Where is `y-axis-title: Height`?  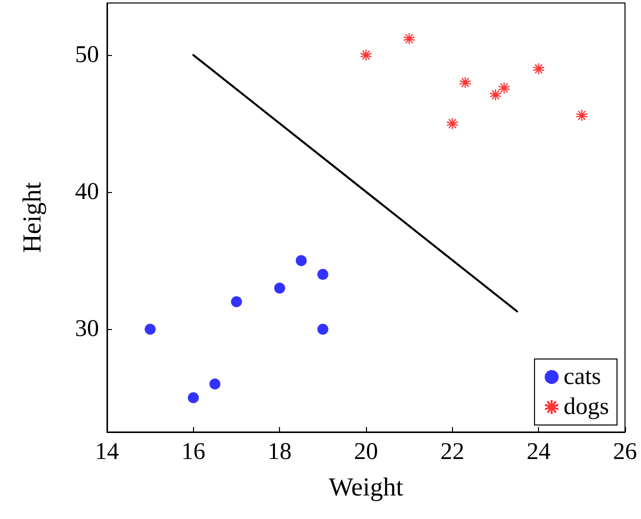 y-axis-title: Height is located at coordinates (32, 217).